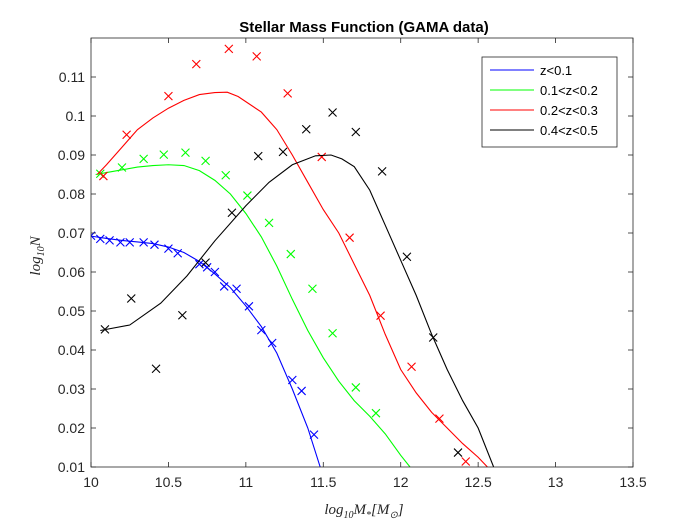  I want to click on x-tick-label: 12, so click(401, 482).